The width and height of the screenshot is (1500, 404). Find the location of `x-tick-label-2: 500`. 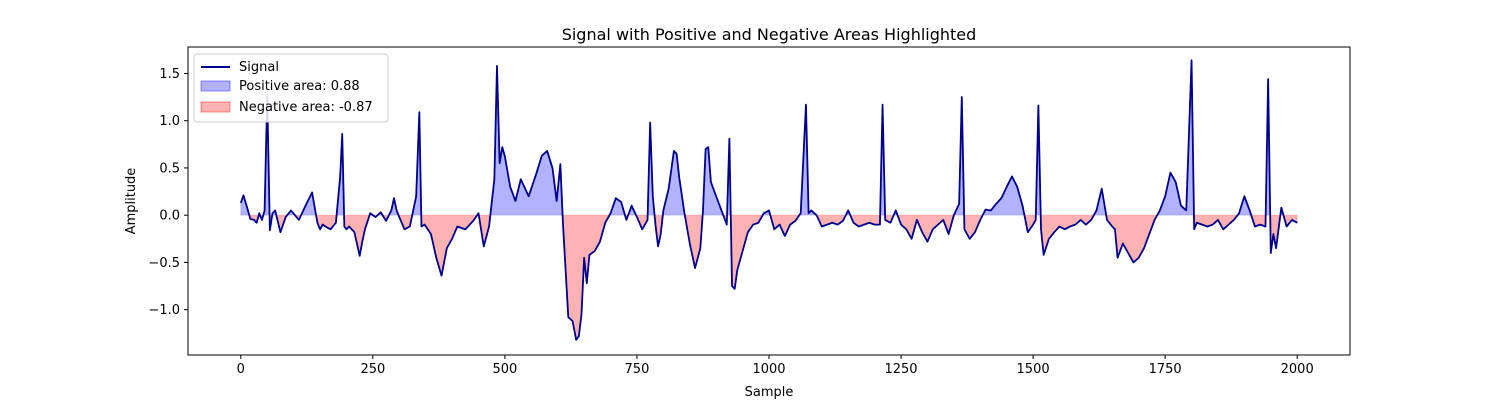

x-tick-label-2: 500 is located at coordinates (504, 369).